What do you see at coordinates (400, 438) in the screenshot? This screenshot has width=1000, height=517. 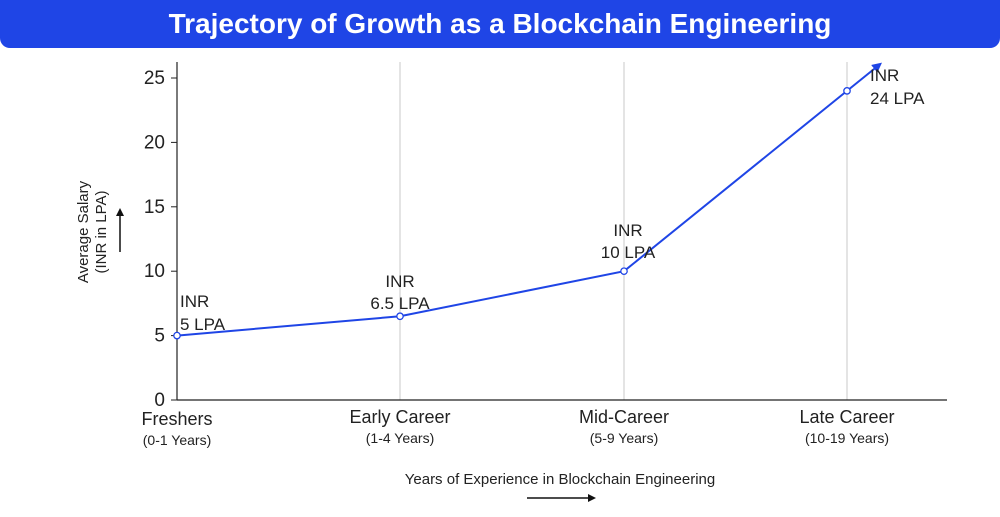 I see `x-category-sublabel: (1-4 Years)` at bounding box center [400, 438].